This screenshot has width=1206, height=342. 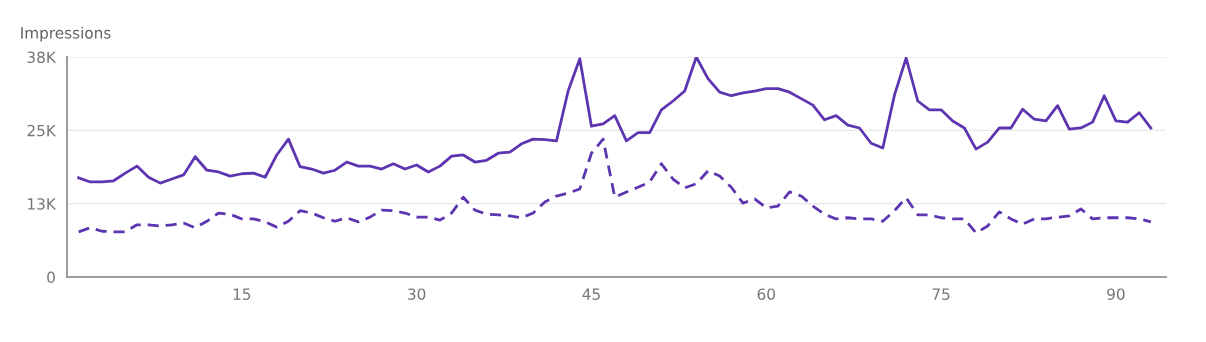 What do you see at coordinates (42, 57) in the screenshot?
I see `y-tick-label: 38K` at bounding box center [42, 57].